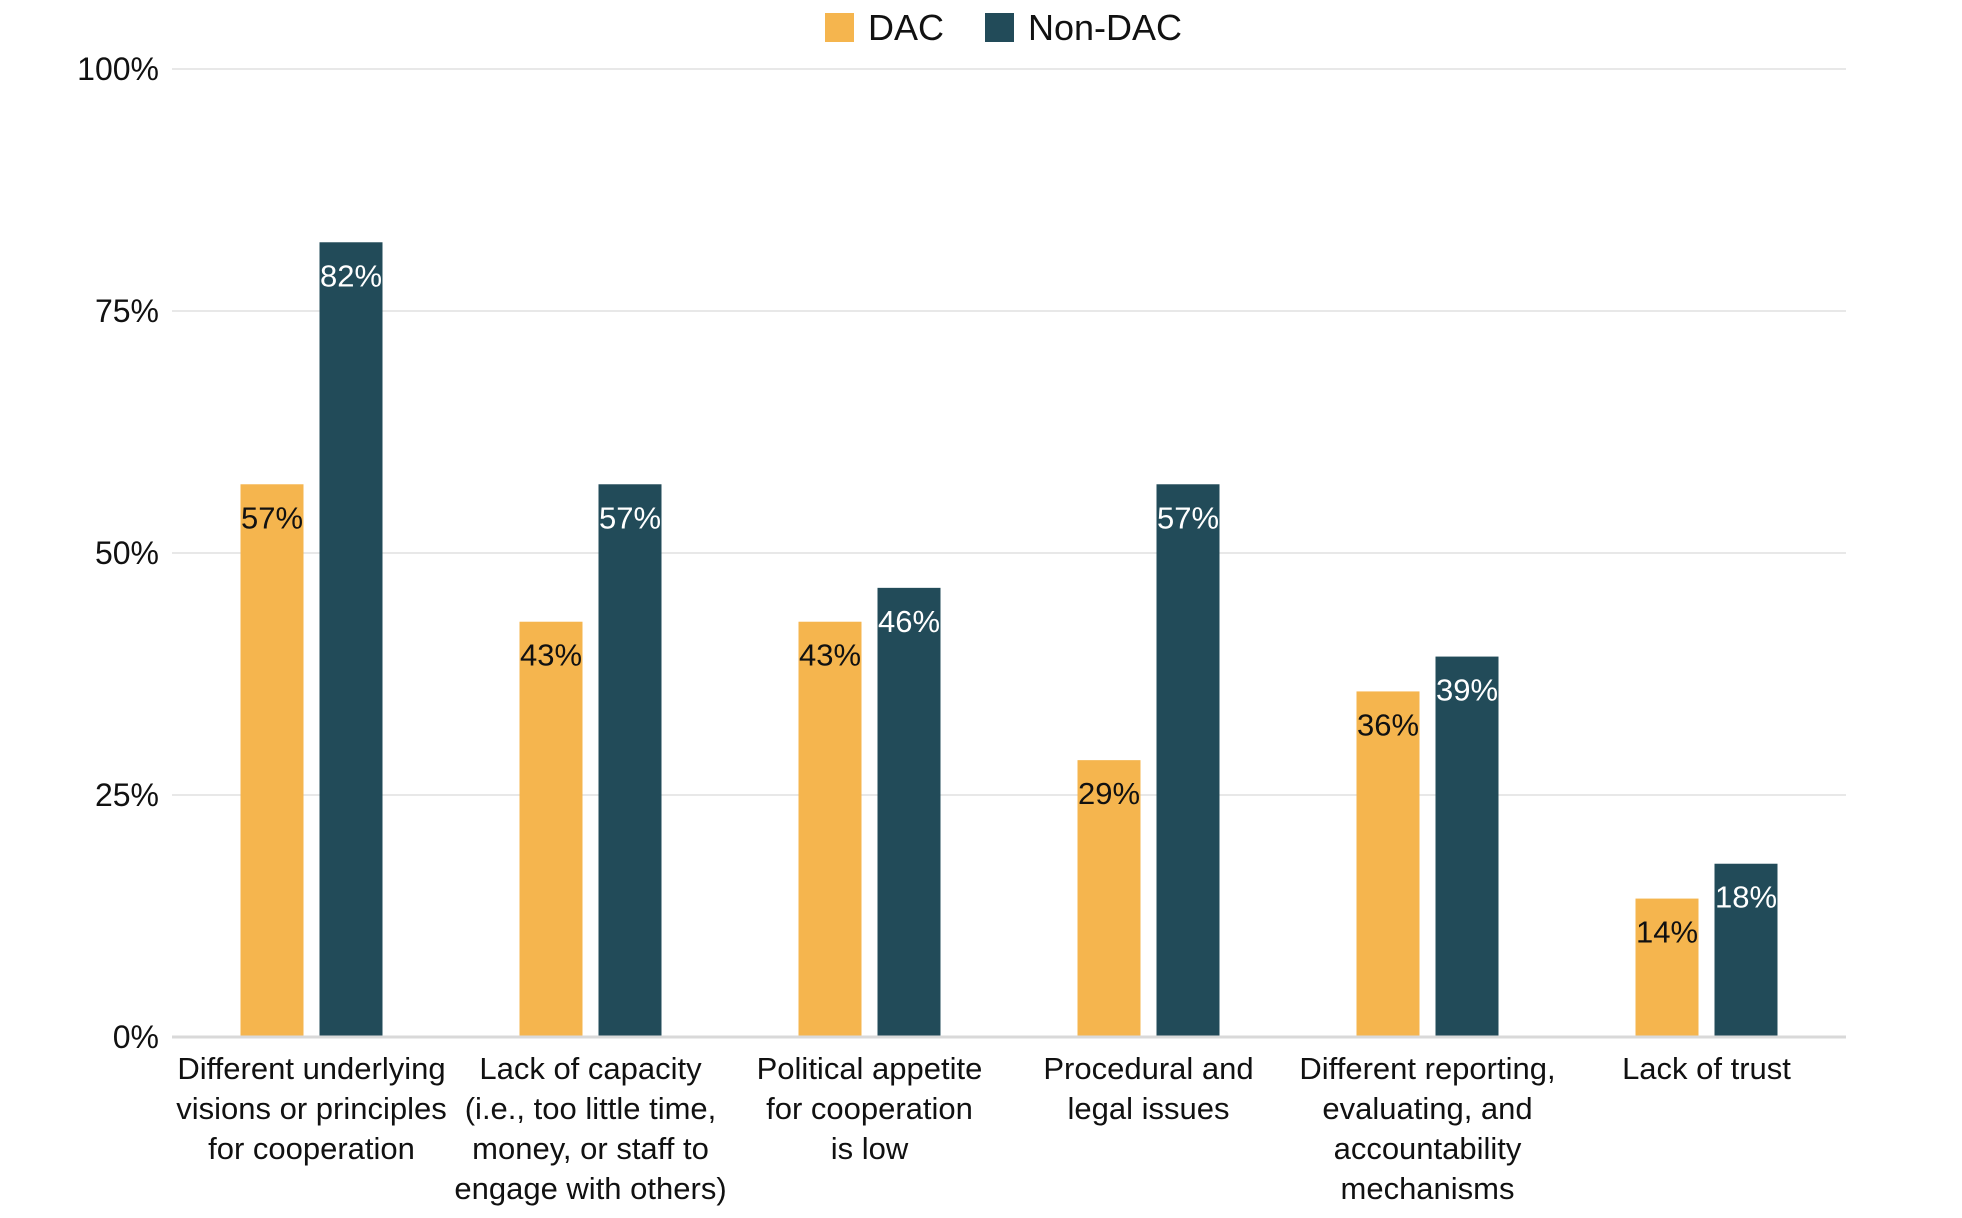 This screenshot has height=1218, width=1962. I want to click on data-label: 36%, so click(1388, 724).